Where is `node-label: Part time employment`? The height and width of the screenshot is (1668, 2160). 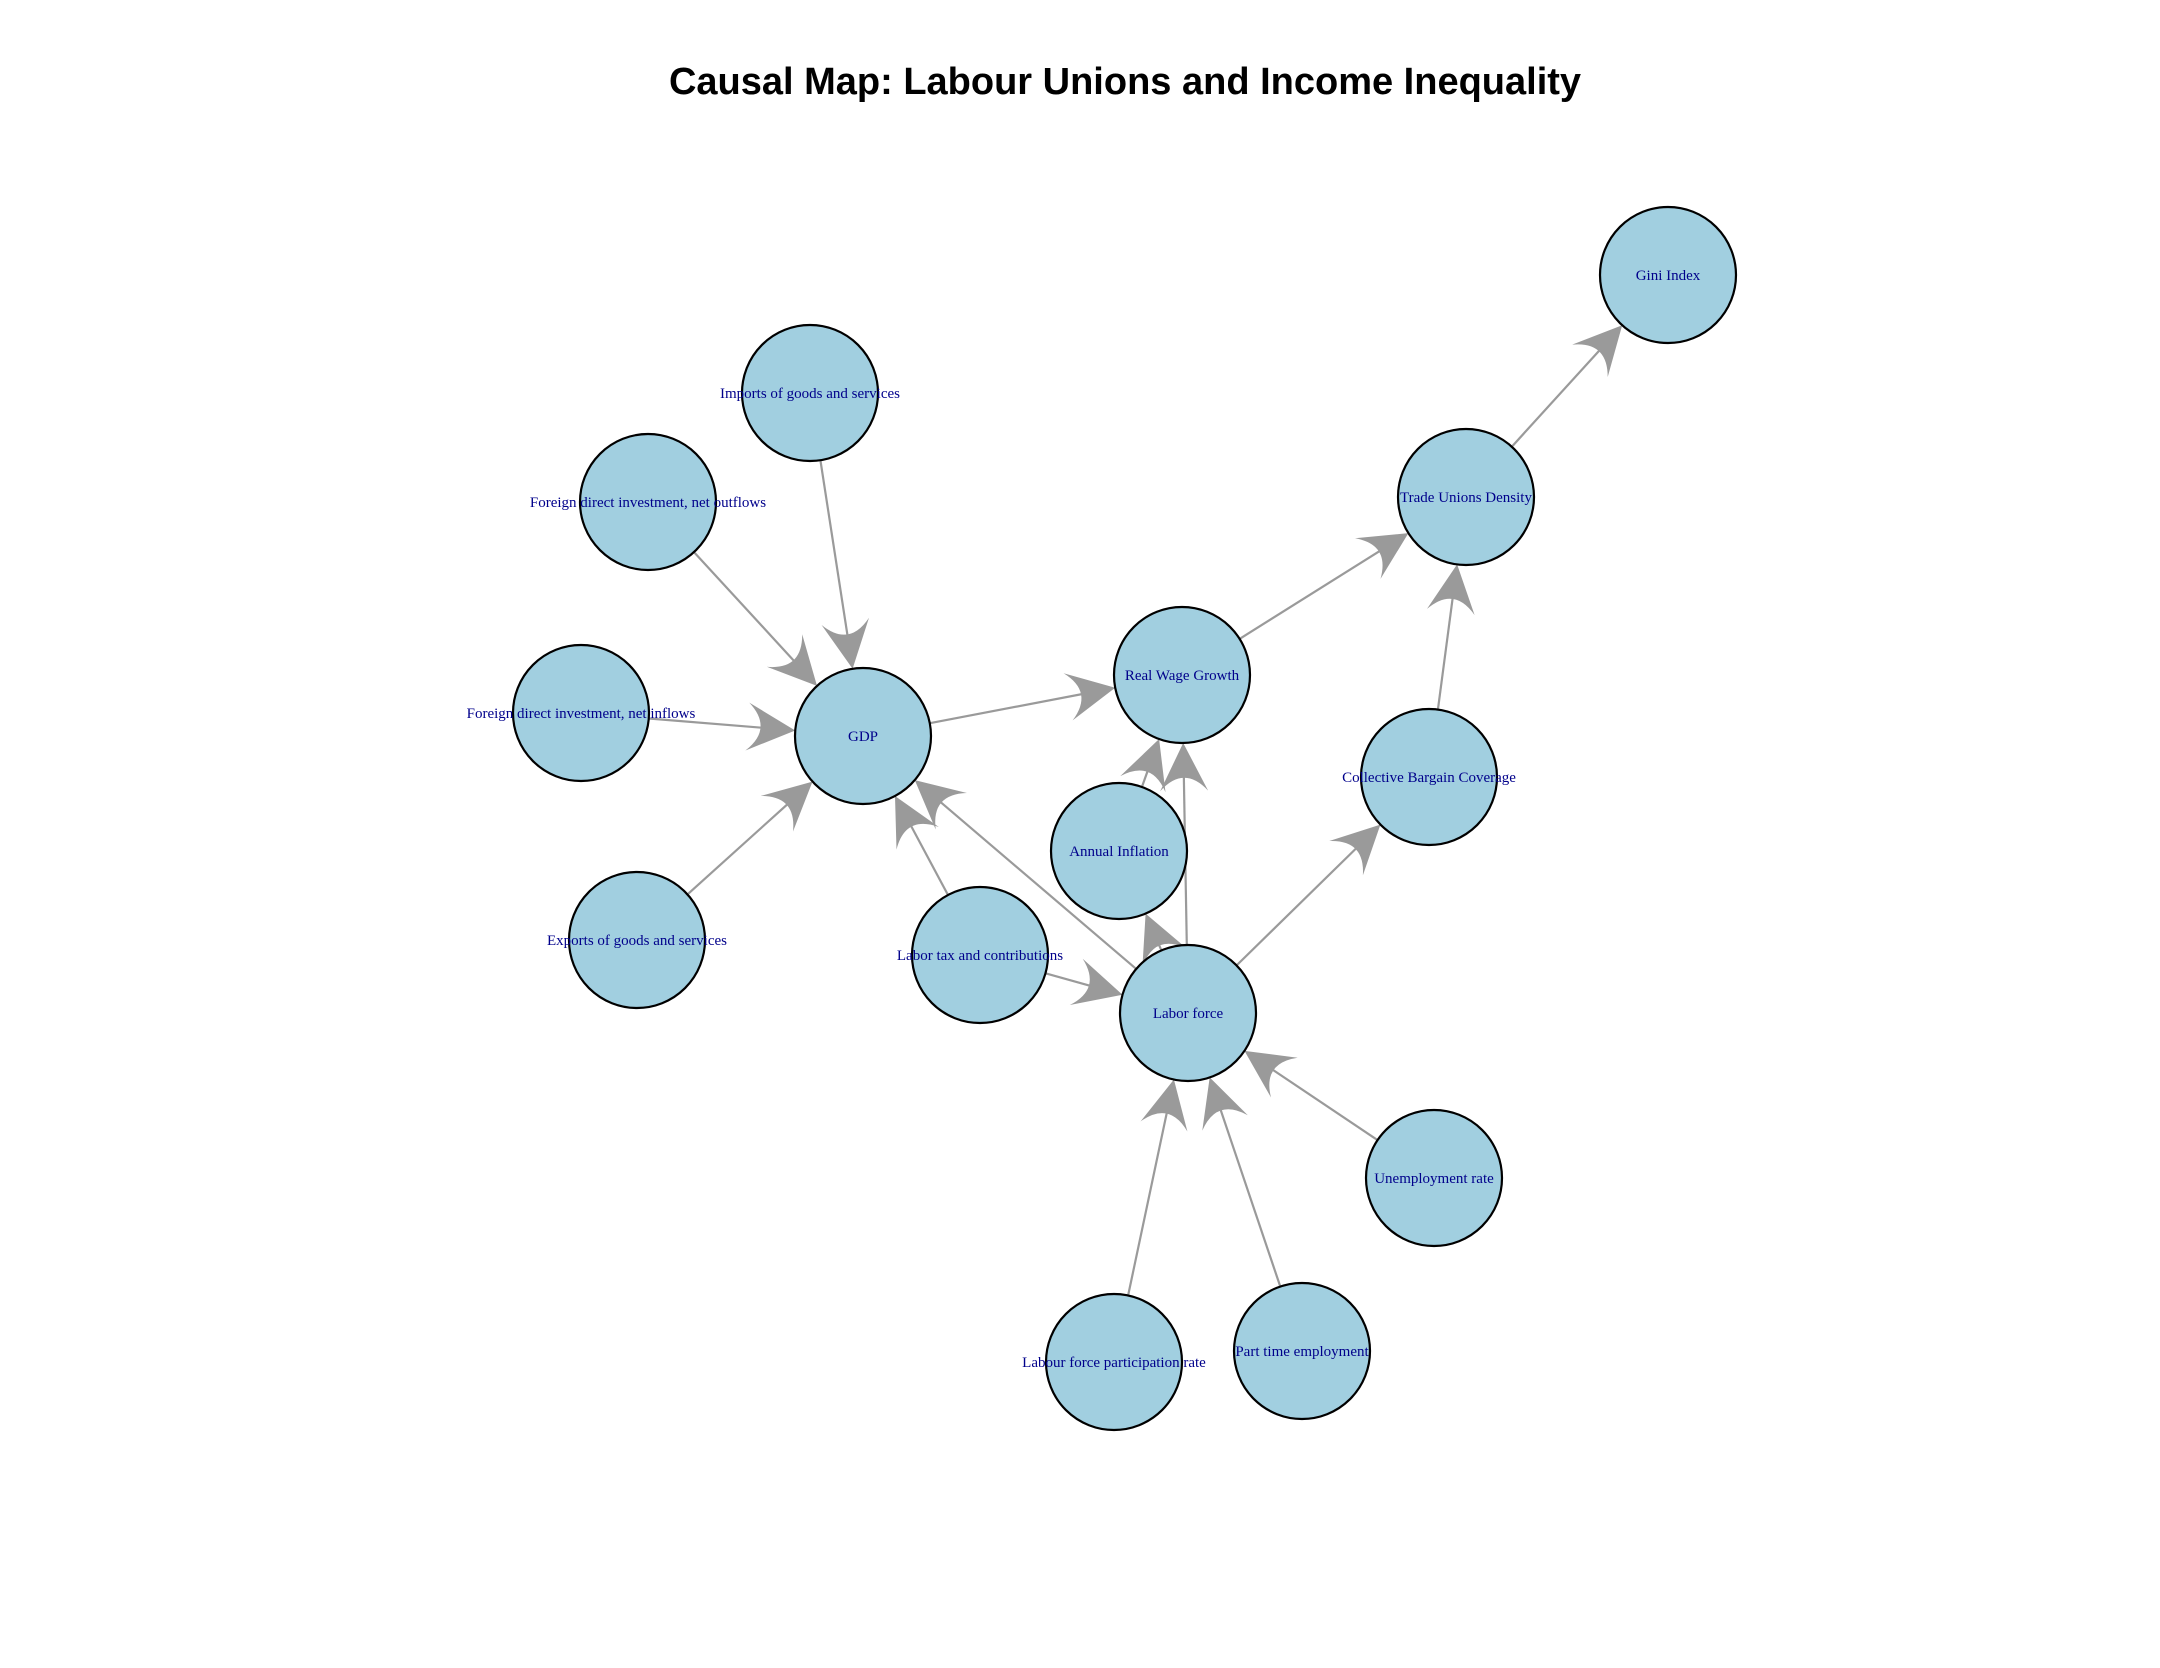
node-label: Part time employment is located at coordinates (1302, 1352).